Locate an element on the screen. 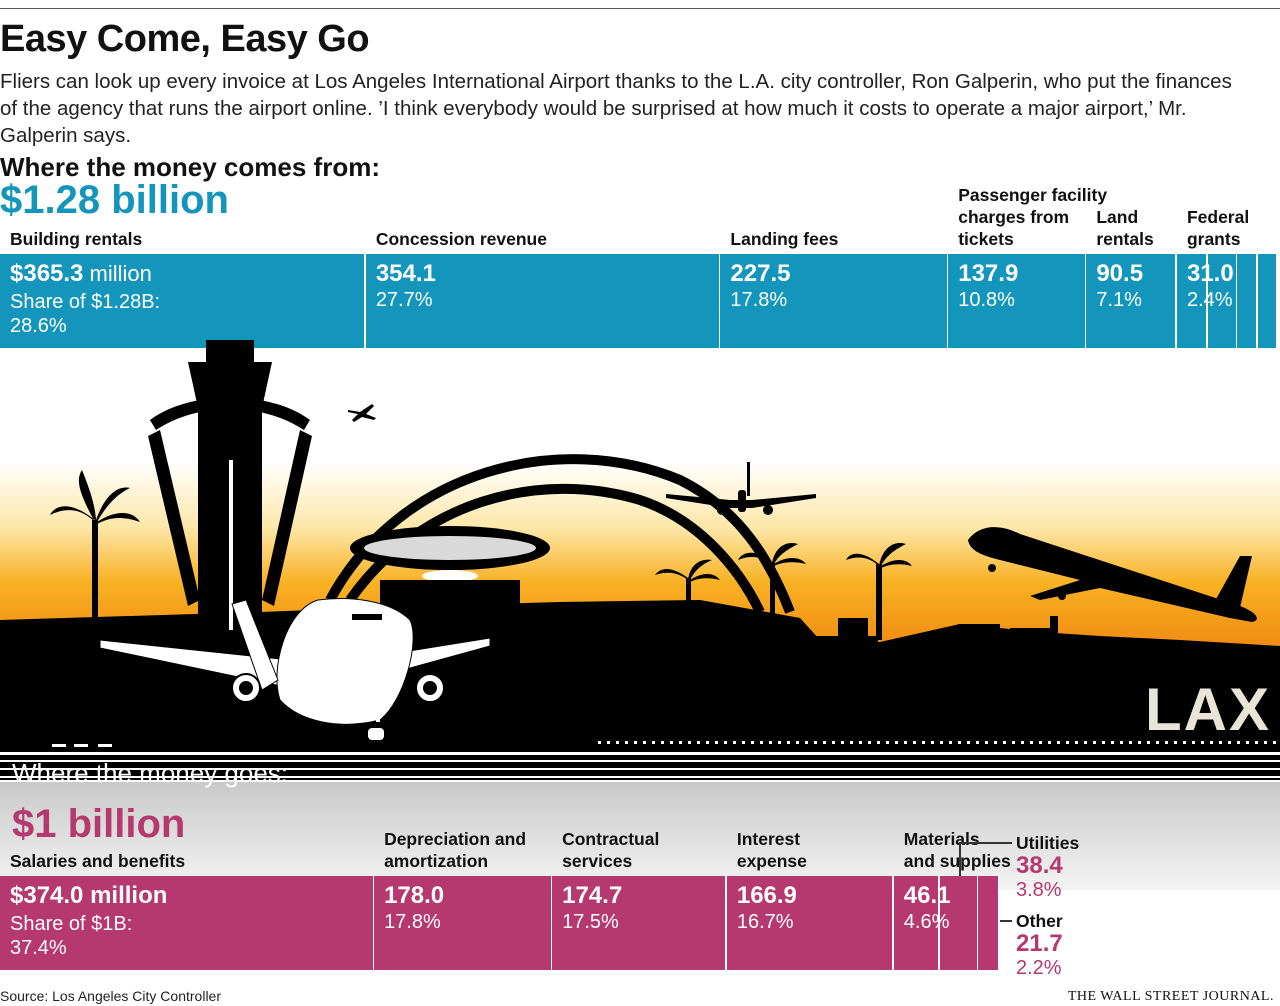 The image size is (1280, 1006). expense-percent-label: 2.2% is located at coordinates (1039, 968).